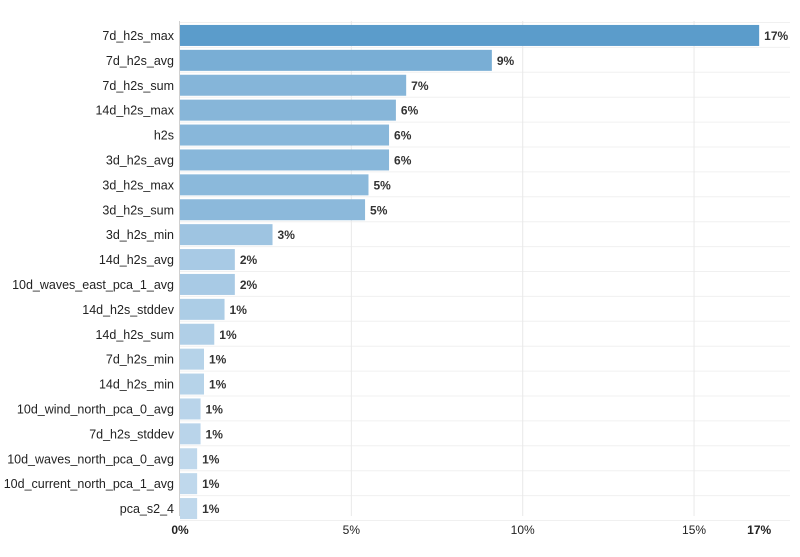 The width and height of the screenshot is (800, 557). Describe the element at coordinates (189, 484) in the screenshot. I see `bar-10d-current-north-pca-1-avg` at that location.